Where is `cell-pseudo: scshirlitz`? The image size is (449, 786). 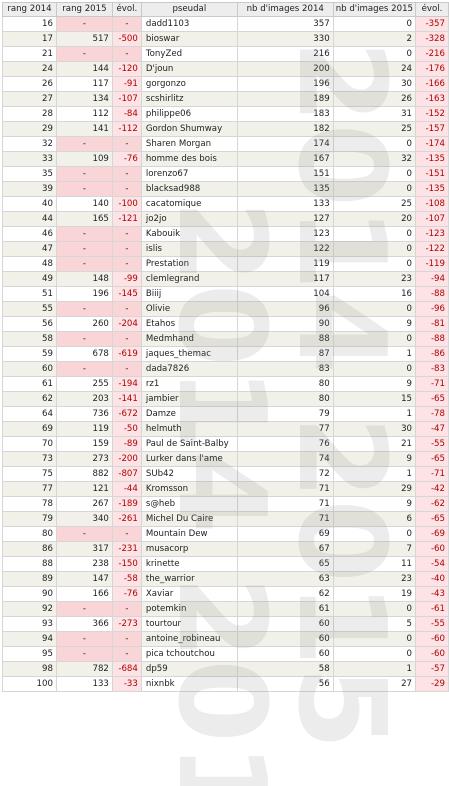
cell-pseudo: scshirlitz is located at coordinates (189, 99).